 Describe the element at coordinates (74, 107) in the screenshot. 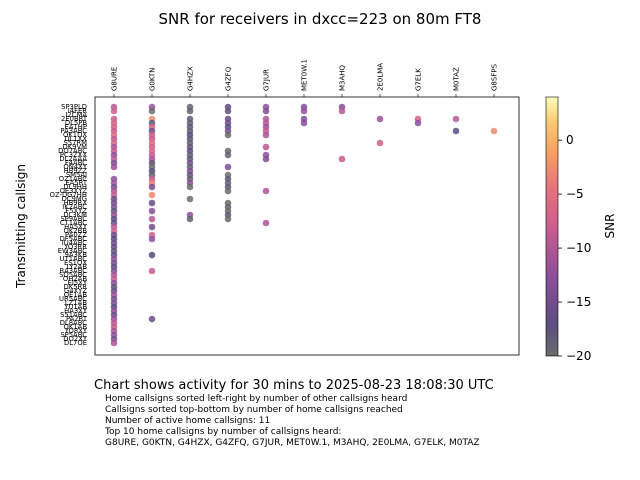

I see `y-tick-label: SP3PLD` at that location.